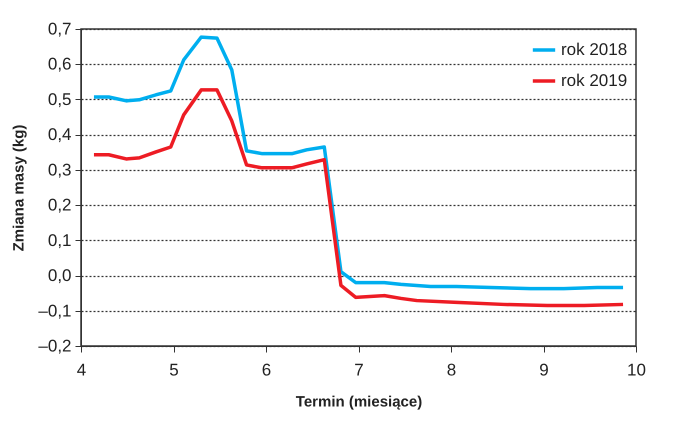  I want to click on y-tick-label: –0,2, so click(55, 346).